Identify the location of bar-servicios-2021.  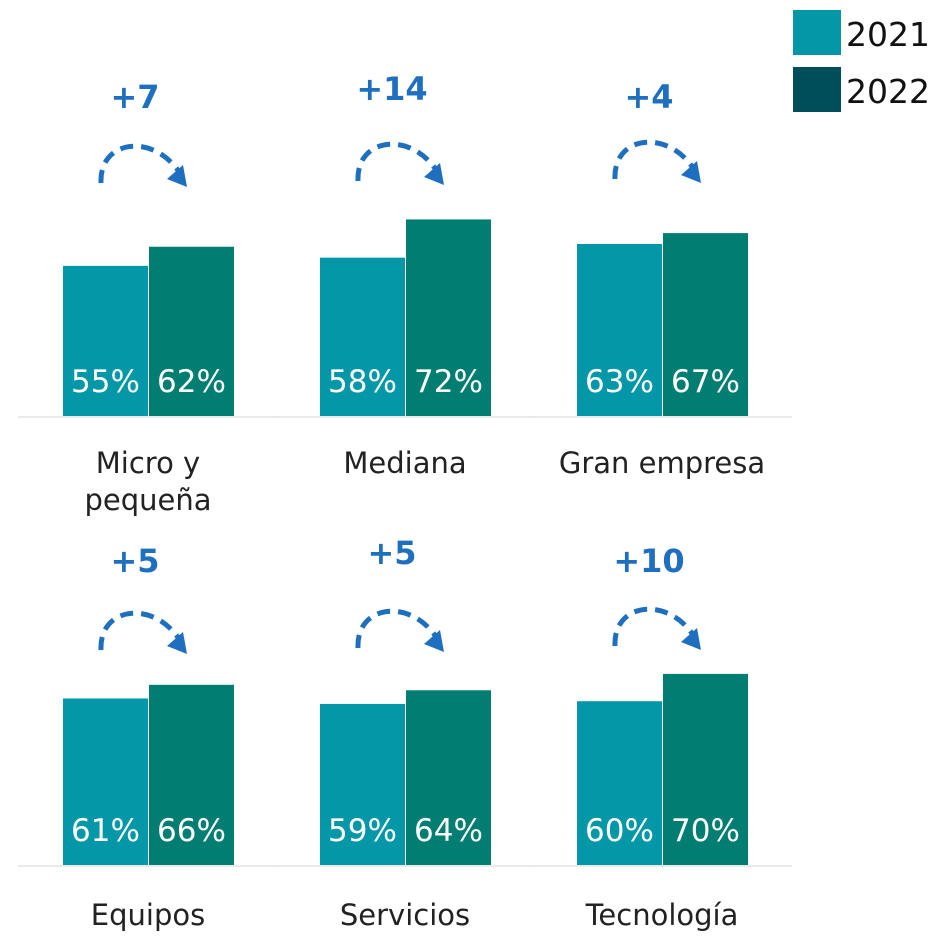
(362, 784).